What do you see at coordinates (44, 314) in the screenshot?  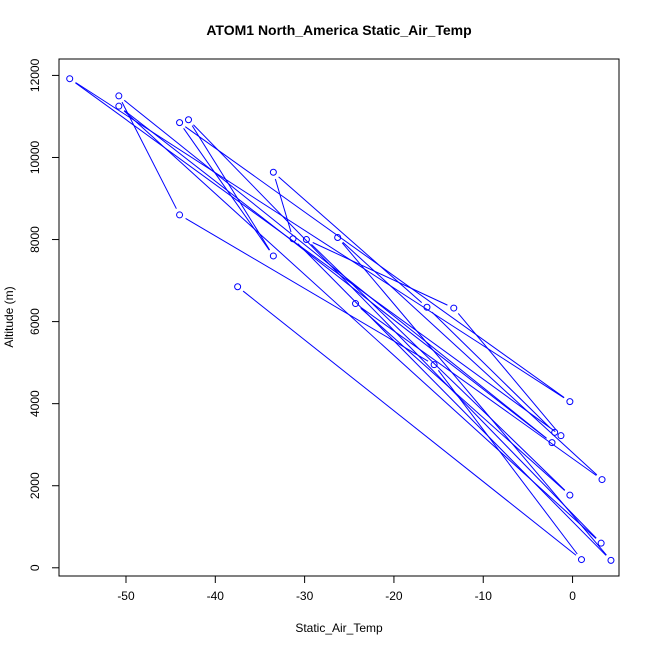 I see `y-axis: 0 2000 4000 6000 8000 10000 12000` at bounding box center [44, 314].